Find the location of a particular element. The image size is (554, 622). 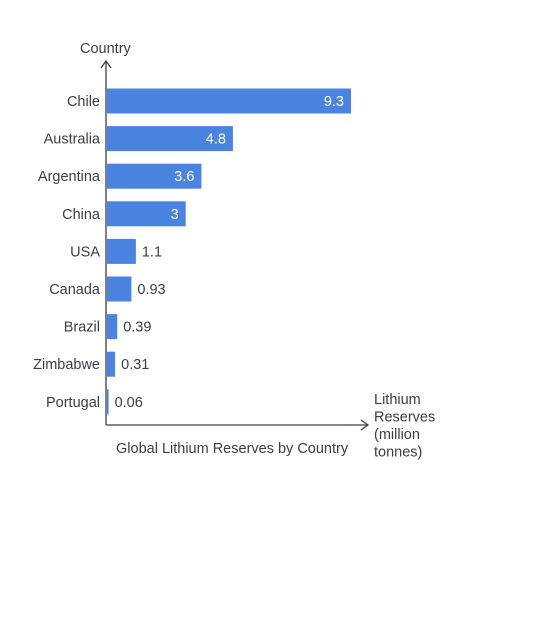

category-label: Portugal is located at coordinates (73, 403).